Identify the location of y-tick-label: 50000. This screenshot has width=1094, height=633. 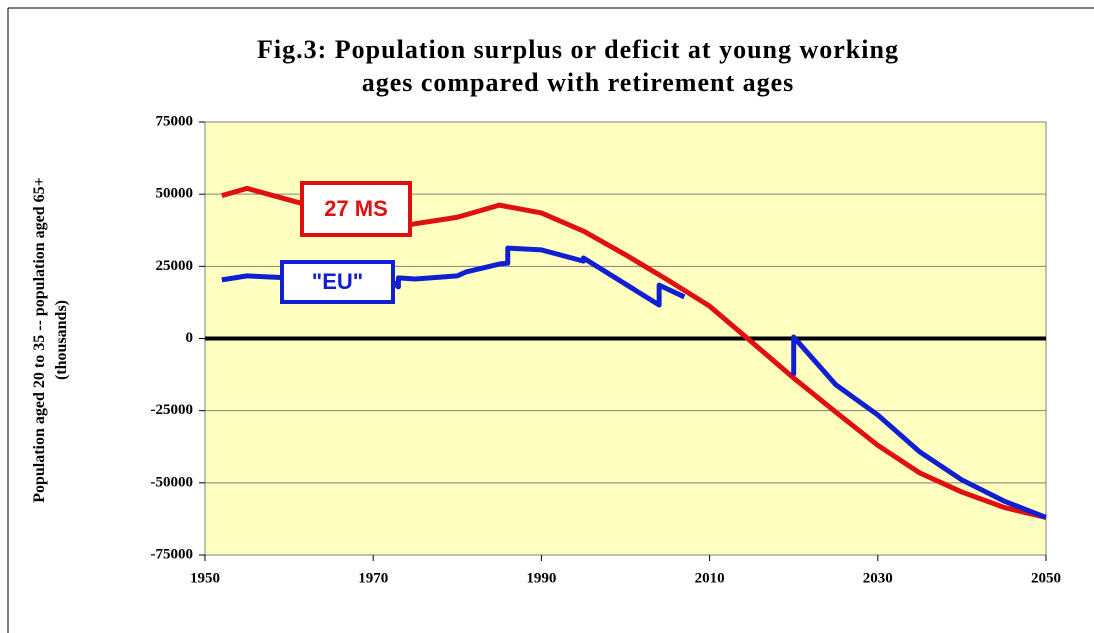
(175, 194).